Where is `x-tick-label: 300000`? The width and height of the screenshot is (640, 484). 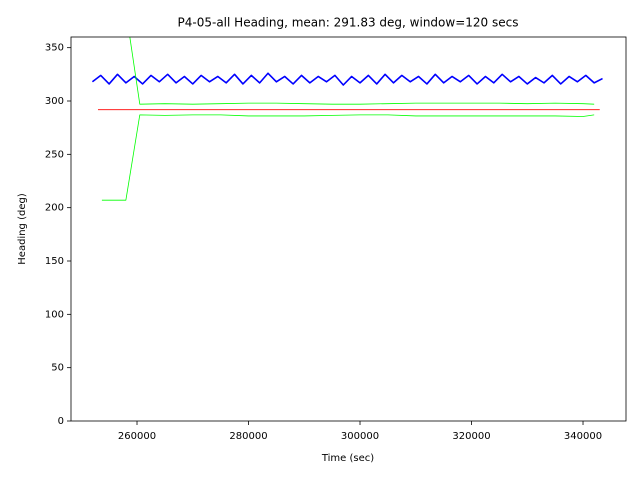
x-tick-label: 300000 is located at coordinates (360, 436).